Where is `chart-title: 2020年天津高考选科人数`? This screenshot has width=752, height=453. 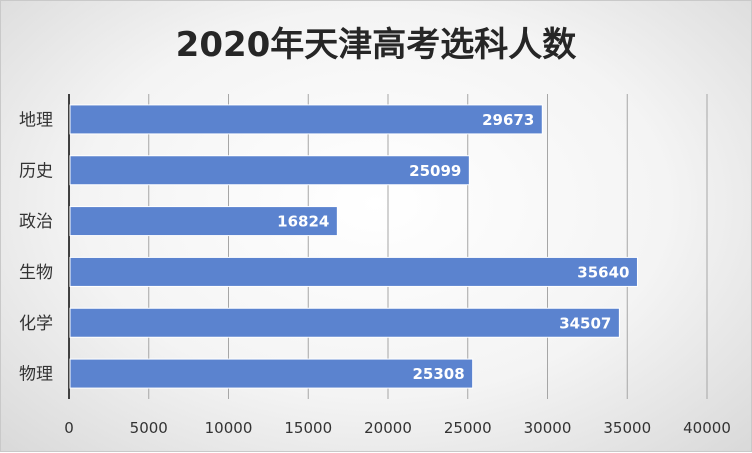 chart-title: 2020年天津高考选科人数 is located at coordinates (376, 45).